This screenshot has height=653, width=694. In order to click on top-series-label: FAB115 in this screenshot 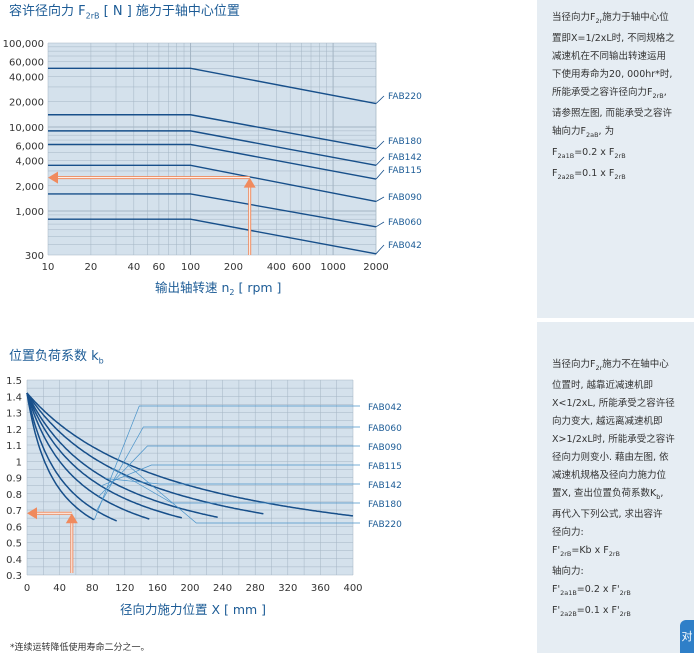, I will do `click(405, 171)`.